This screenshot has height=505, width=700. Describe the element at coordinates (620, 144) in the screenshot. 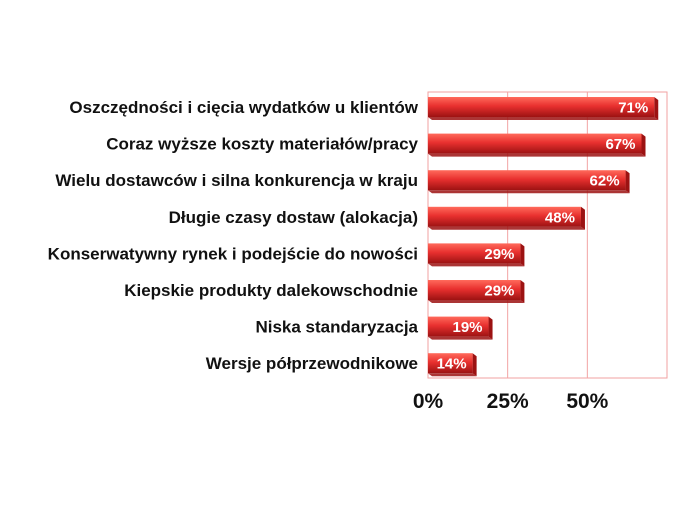

I see `bar-value-label: 67%` at that location.